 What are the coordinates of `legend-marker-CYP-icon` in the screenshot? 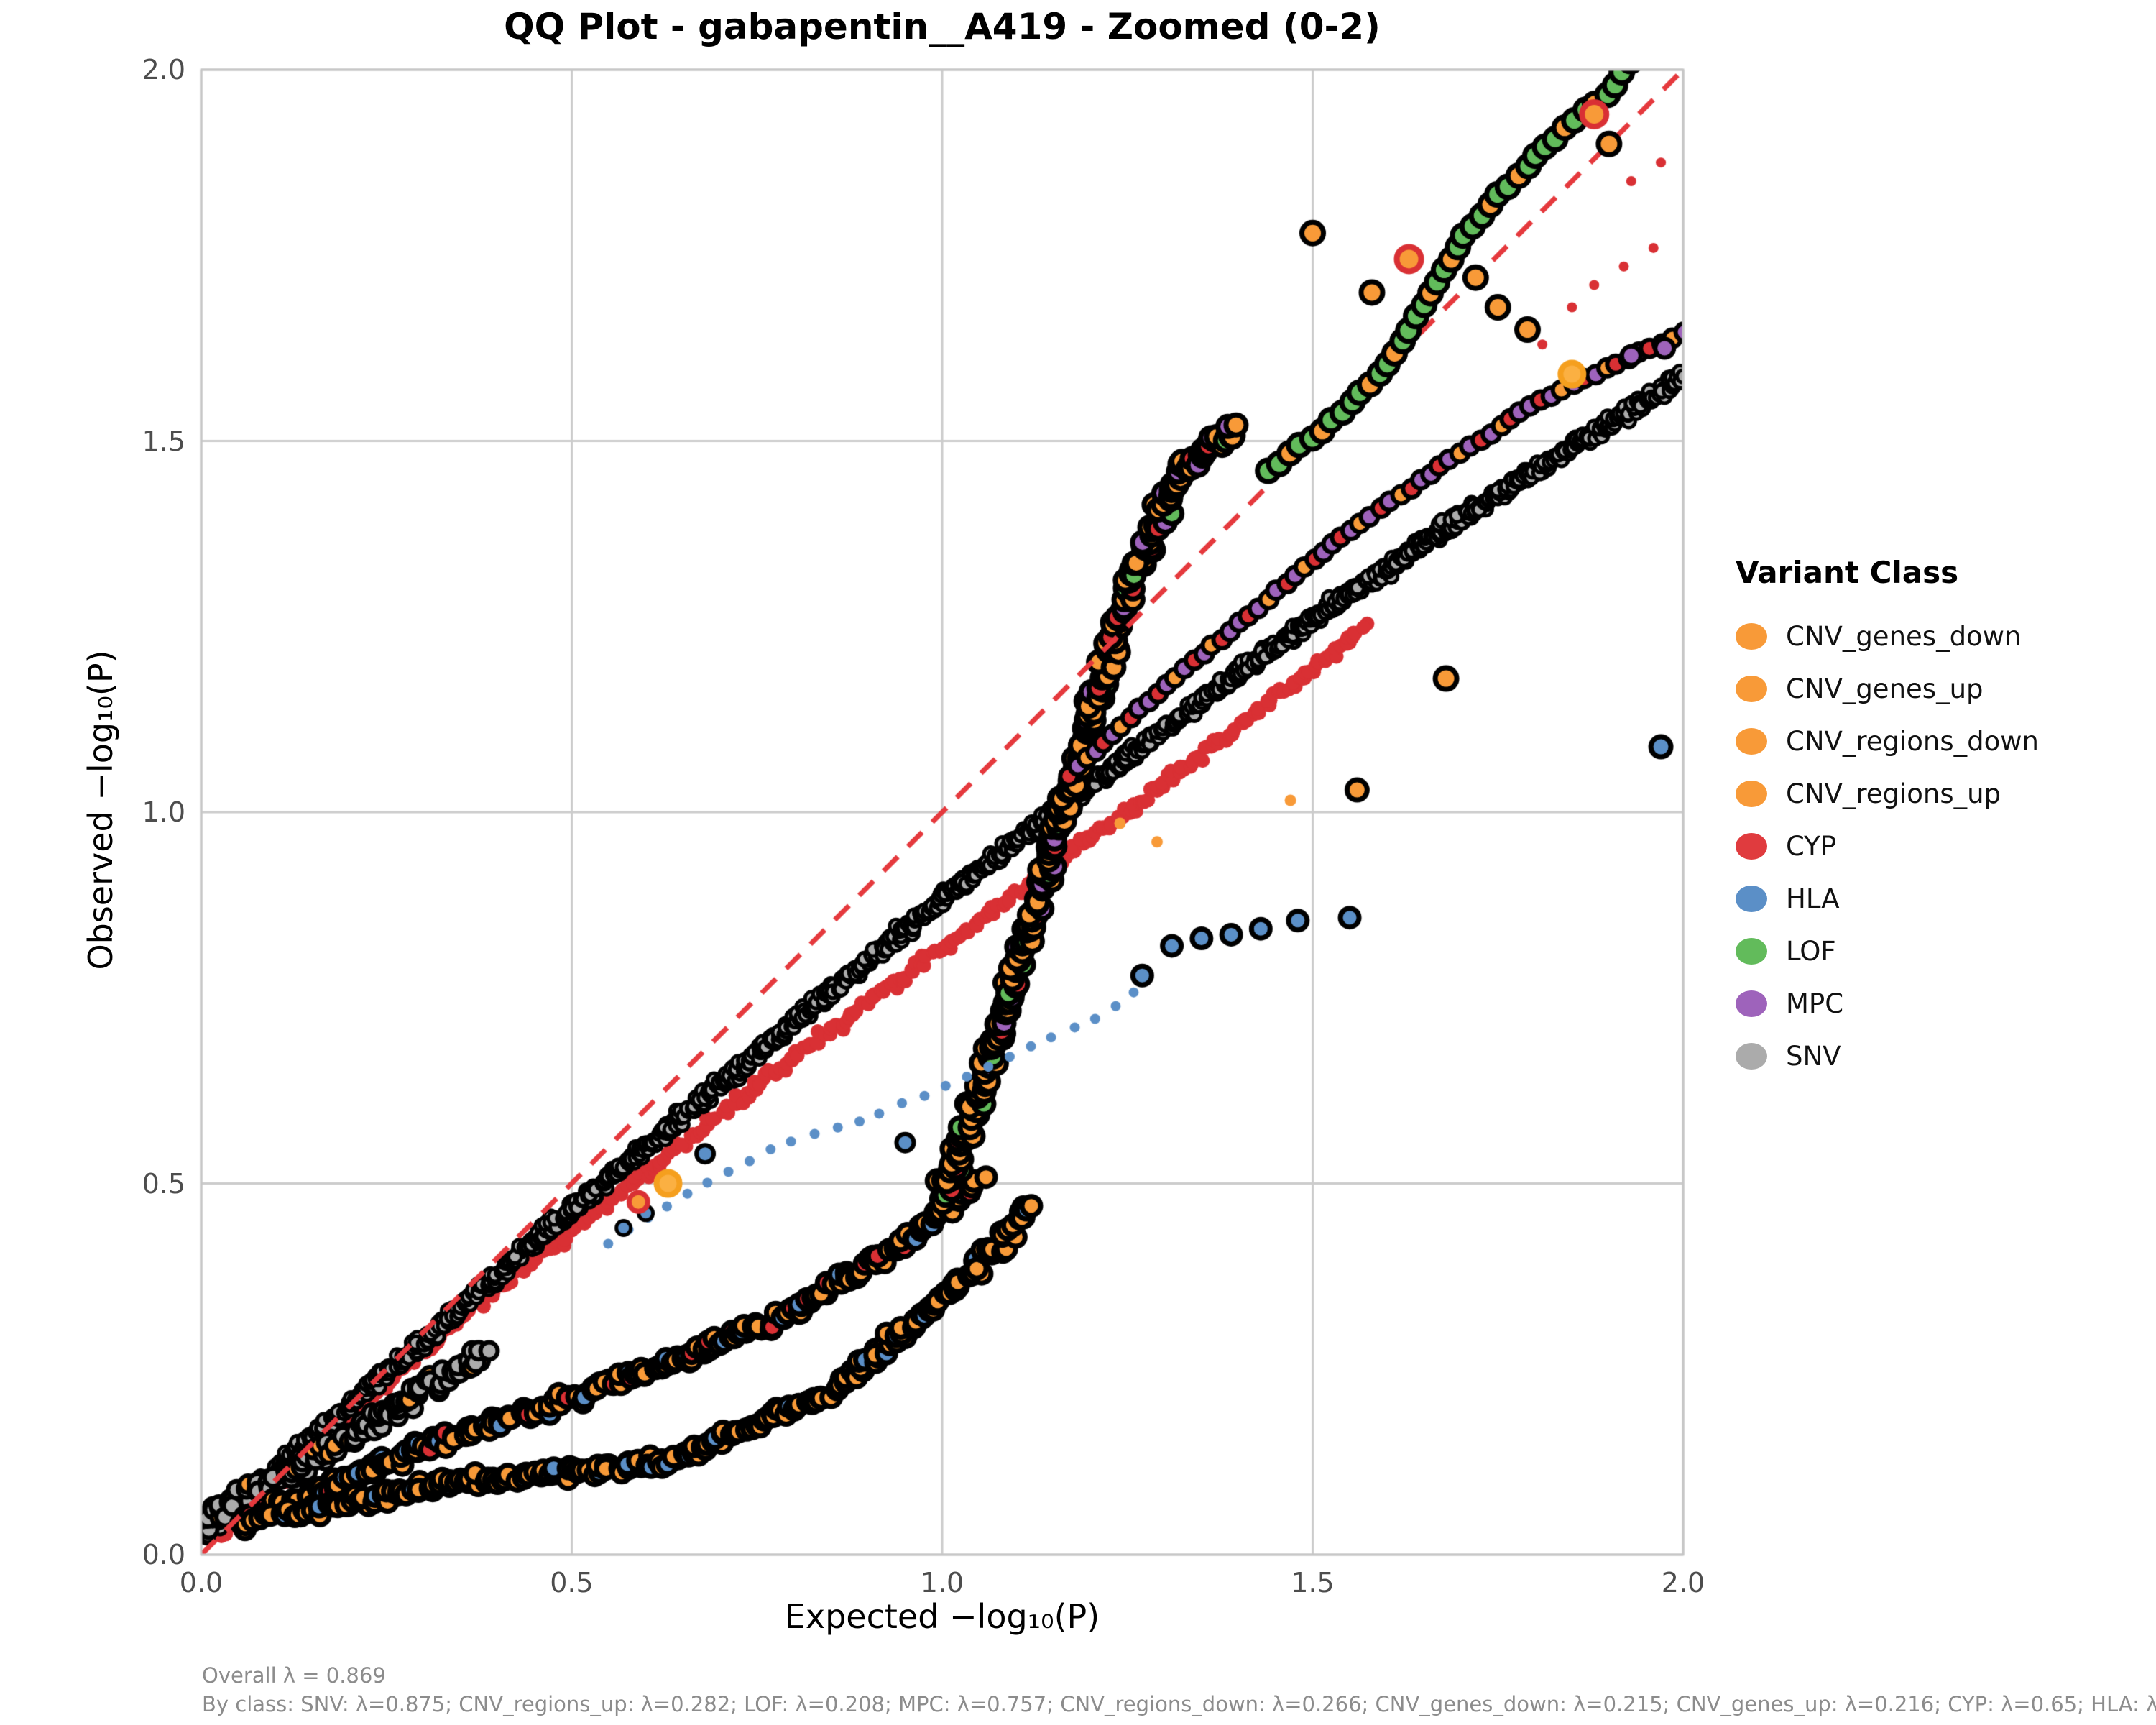 It's located at (1752, 846).